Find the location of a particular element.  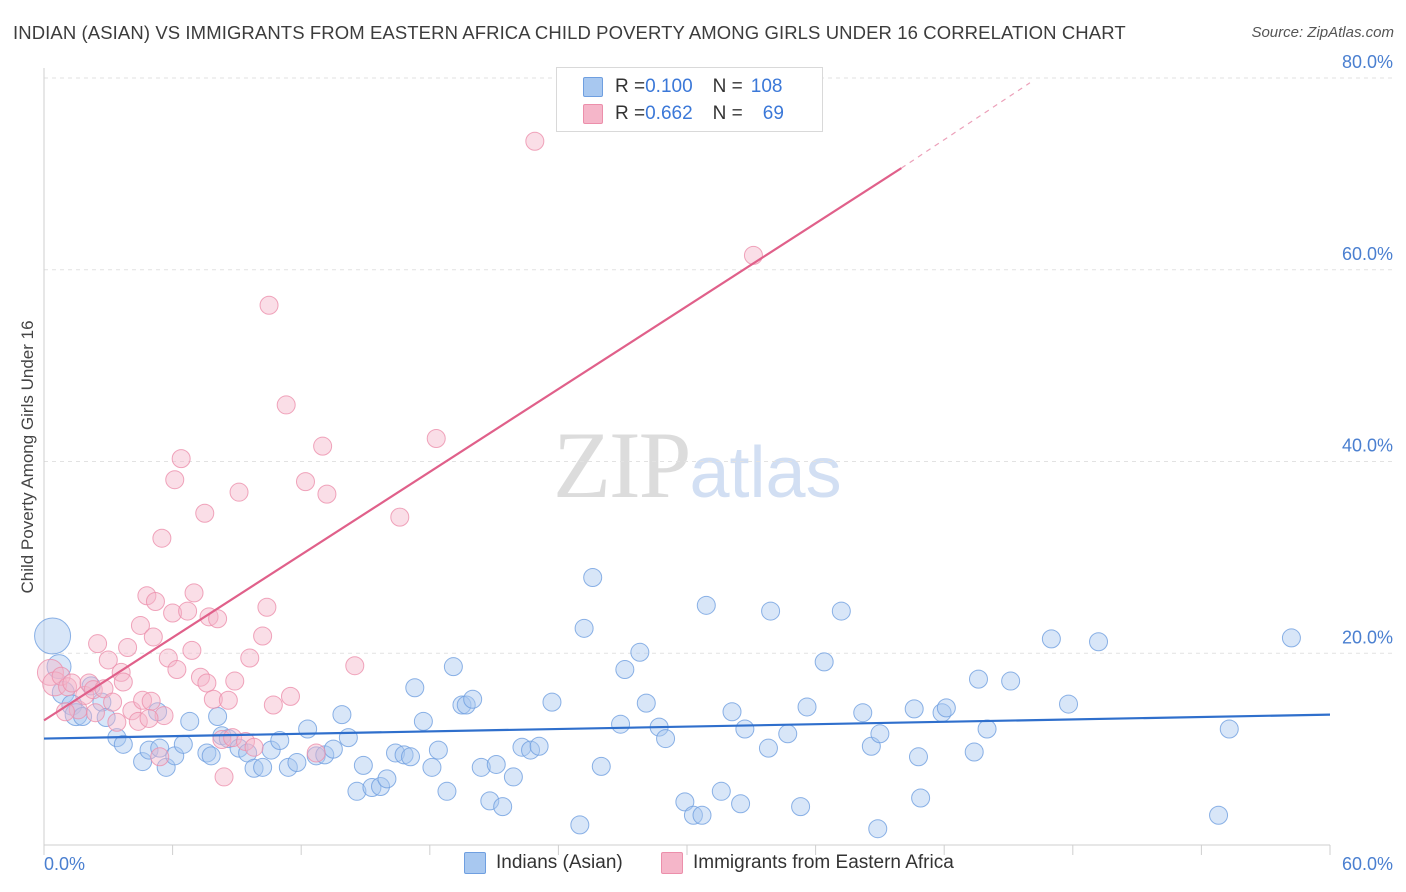

x-tick-label: 0.0% is located at coordinates (64, 864).